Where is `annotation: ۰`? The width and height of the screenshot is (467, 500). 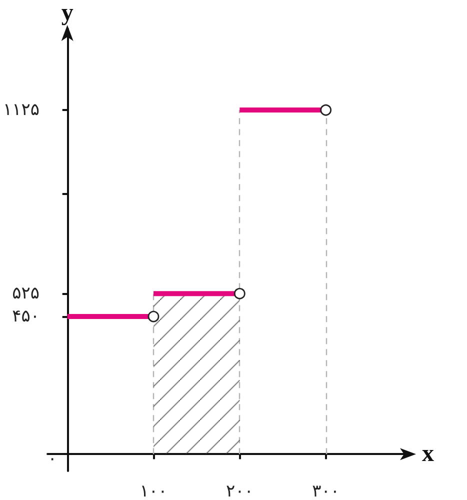
annotation: ۰ is located at coordinates (52, 459).